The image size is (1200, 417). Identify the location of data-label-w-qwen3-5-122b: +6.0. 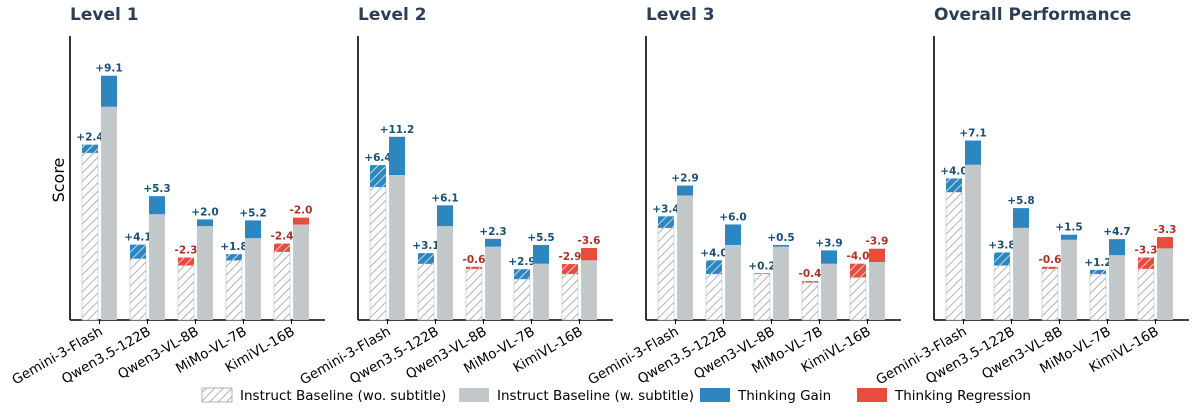
(732, 217).